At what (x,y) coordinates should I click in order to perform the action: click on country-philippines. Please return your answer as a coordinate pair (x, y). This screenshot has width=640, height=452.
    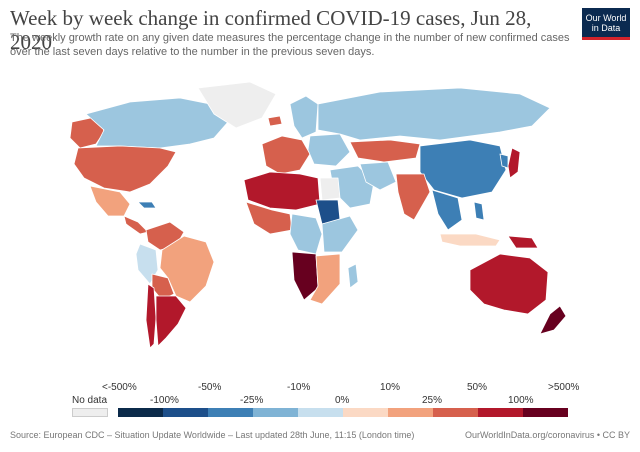
    Looking at the image, I should click on (479, 211).